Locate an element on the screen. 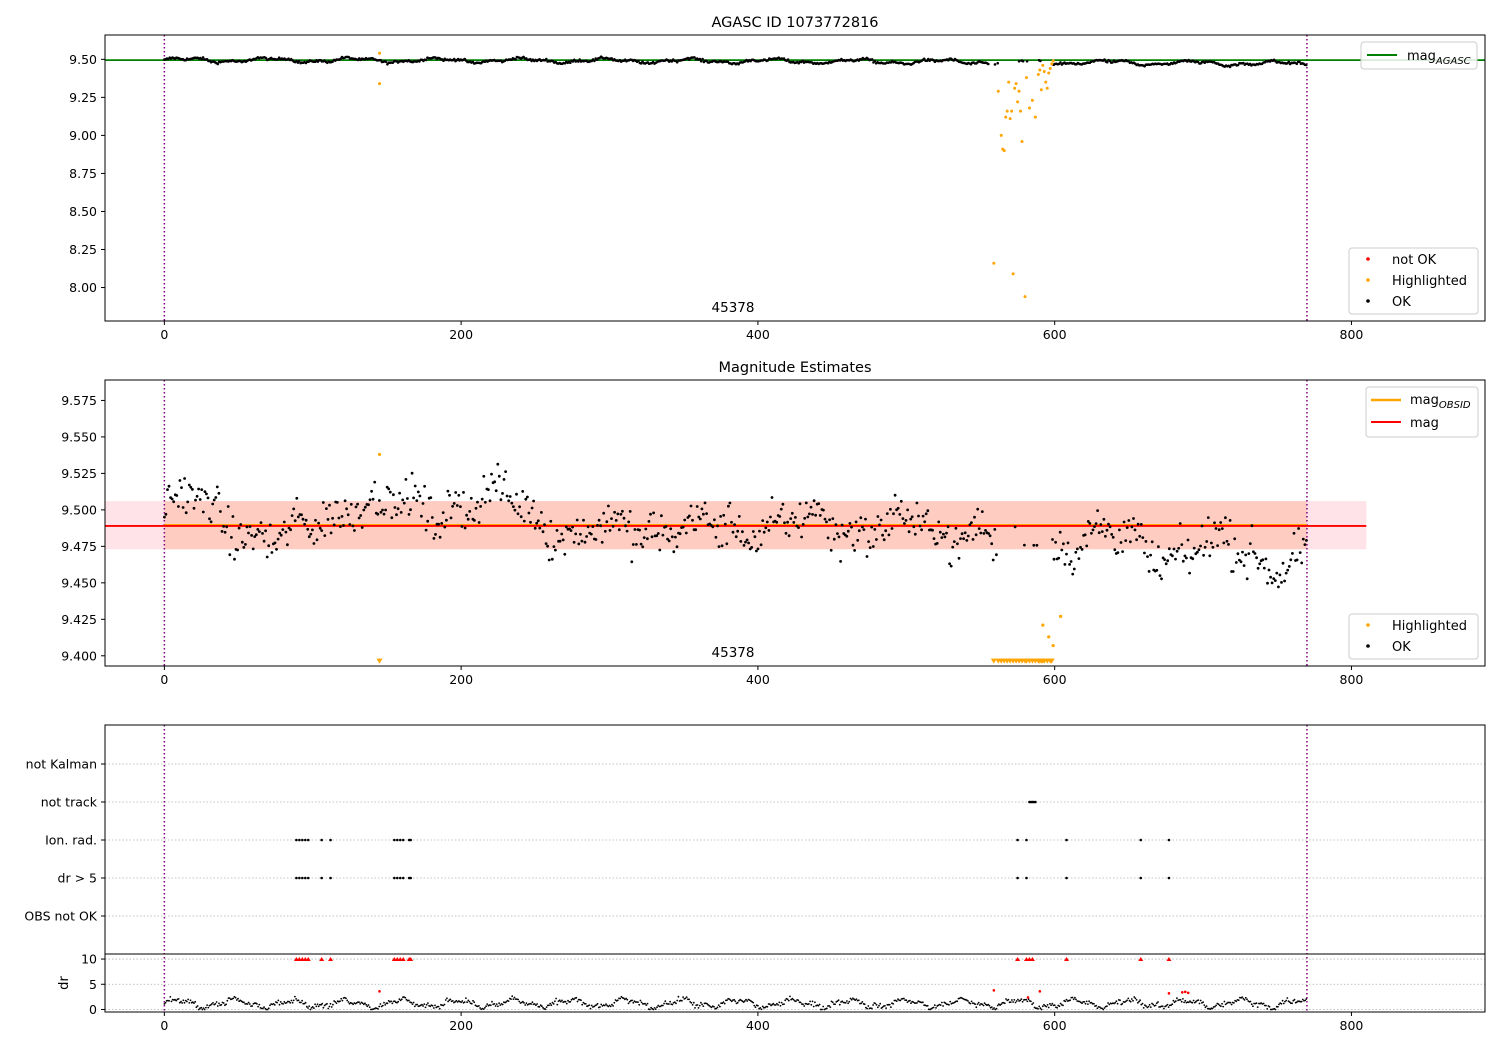  legend-box is located at coordinates (1413, 281).